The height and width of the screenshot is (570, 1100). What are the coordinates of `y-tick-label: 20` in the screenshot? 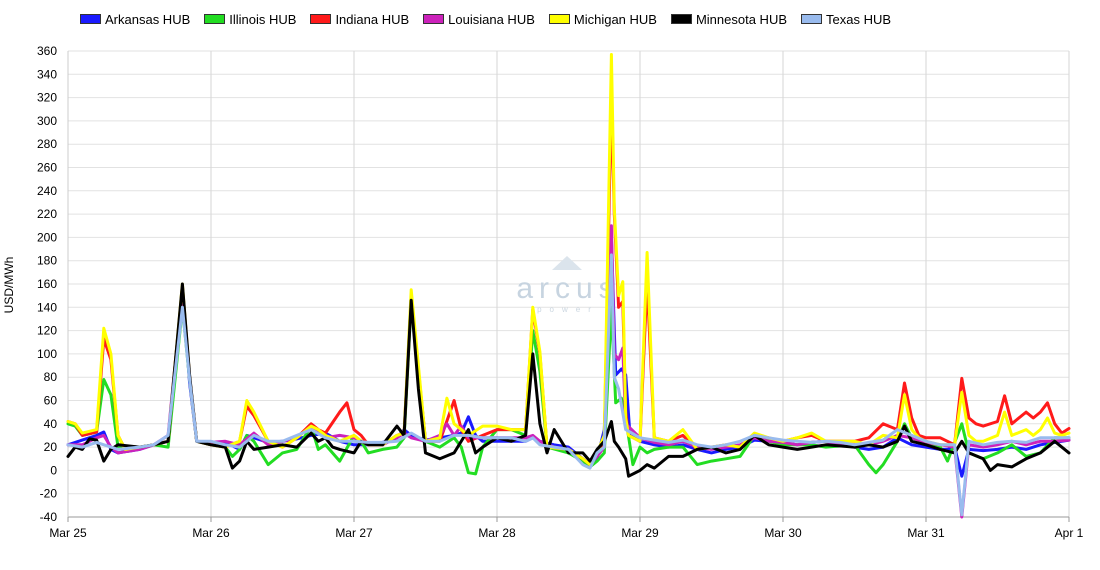 It's located at (51, 447).